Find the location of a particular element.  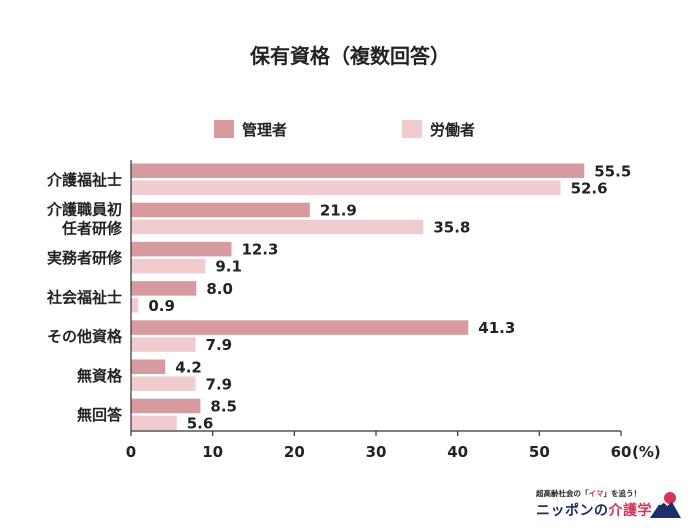

mountain-sun-icon is located at coordinates (665, 505).